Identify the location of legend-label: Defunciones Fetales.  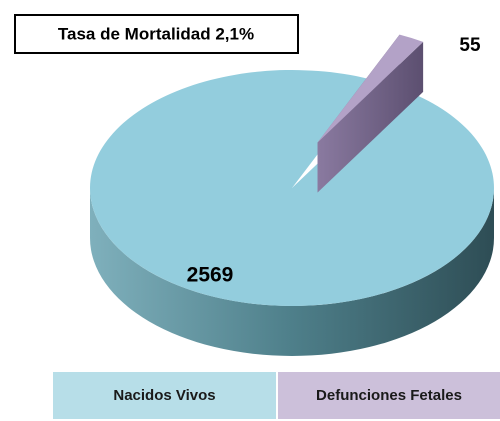
(389, 395).